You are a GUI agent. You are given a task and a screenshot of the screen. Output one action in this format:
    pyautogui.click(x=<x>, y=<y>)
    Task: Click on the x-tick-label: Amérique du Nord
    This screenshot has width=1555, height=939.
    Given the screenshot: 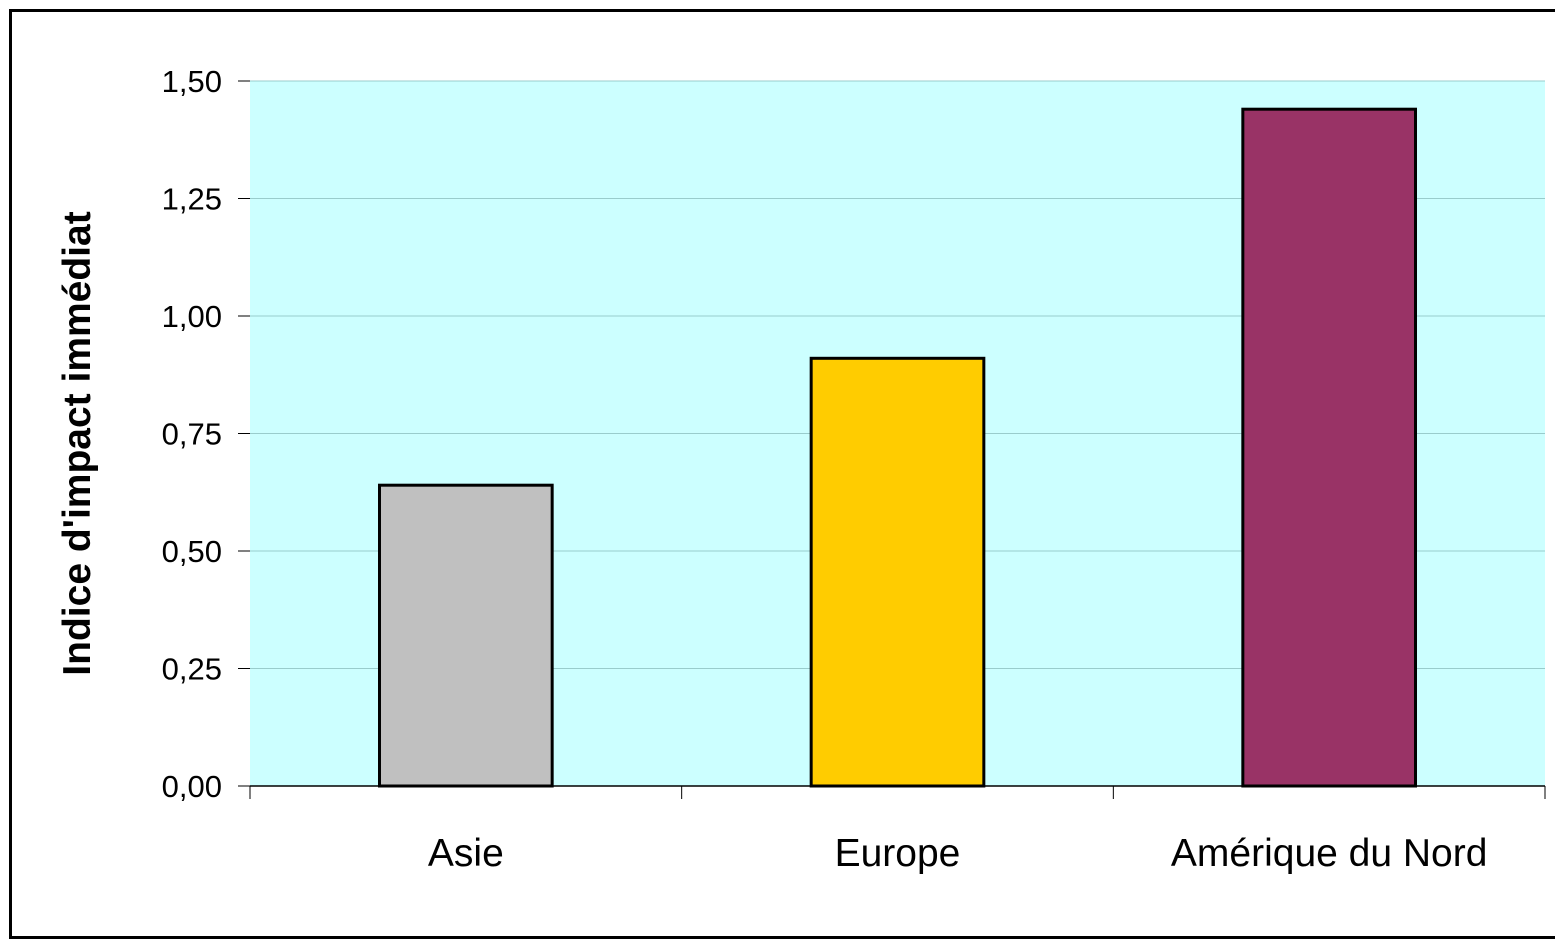 What is the action you would take?
    pyautogui.click(x=1329, y=853)
    